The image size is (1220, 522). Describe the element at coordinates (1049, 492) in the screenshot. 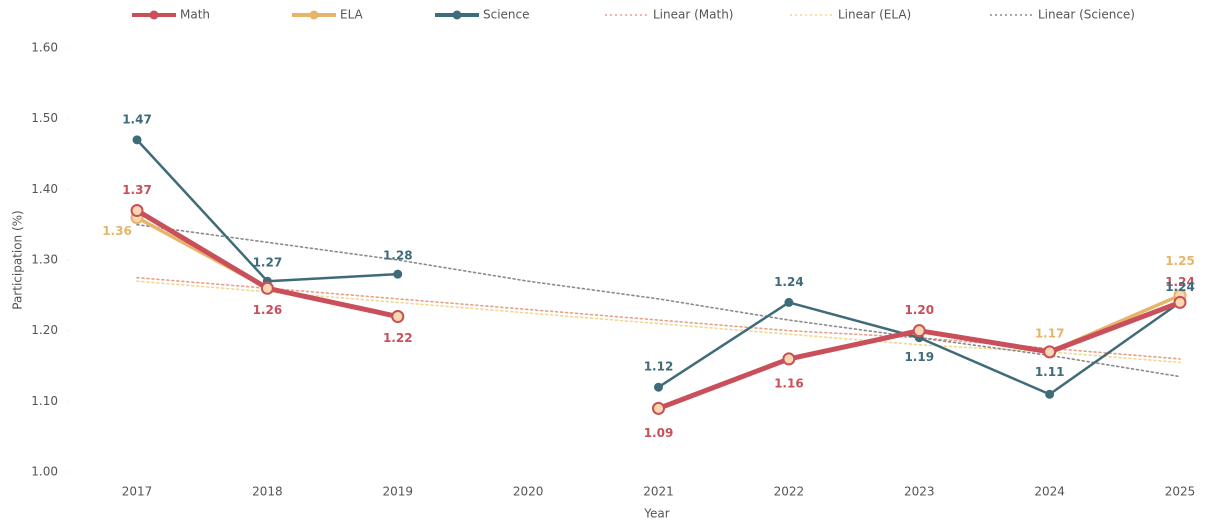

I see `x-tick-label: 2024` at that location.